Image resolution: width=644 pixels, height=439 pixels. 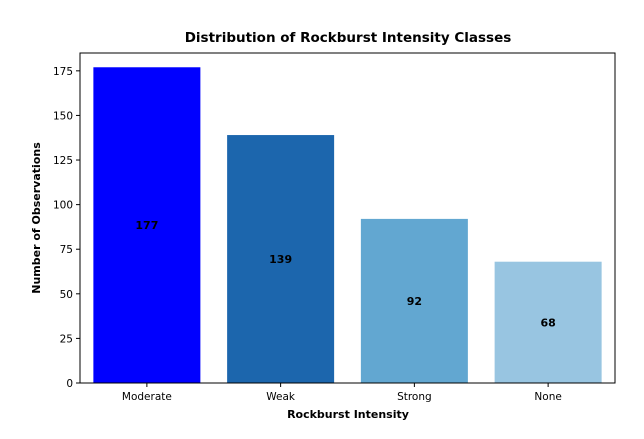 What do you see at coordinates (63, 161) in the screenshot?
I see `y-tick-label: 125` at bounding box center [63, 161].